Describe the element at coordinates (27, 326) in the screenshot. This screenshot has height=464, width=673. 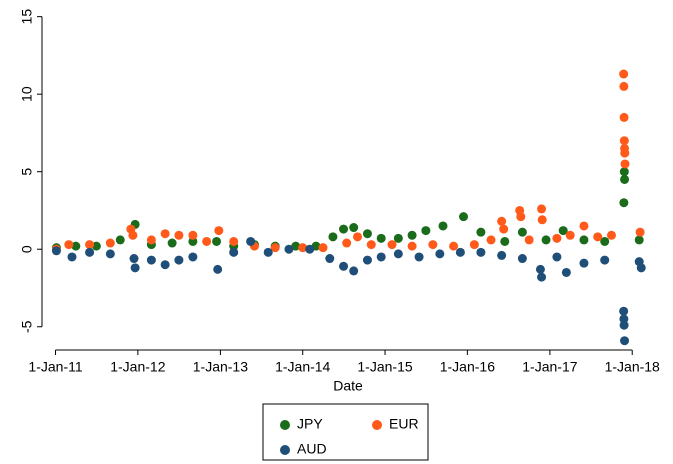
I see `y-tick-label: -5` at that location.